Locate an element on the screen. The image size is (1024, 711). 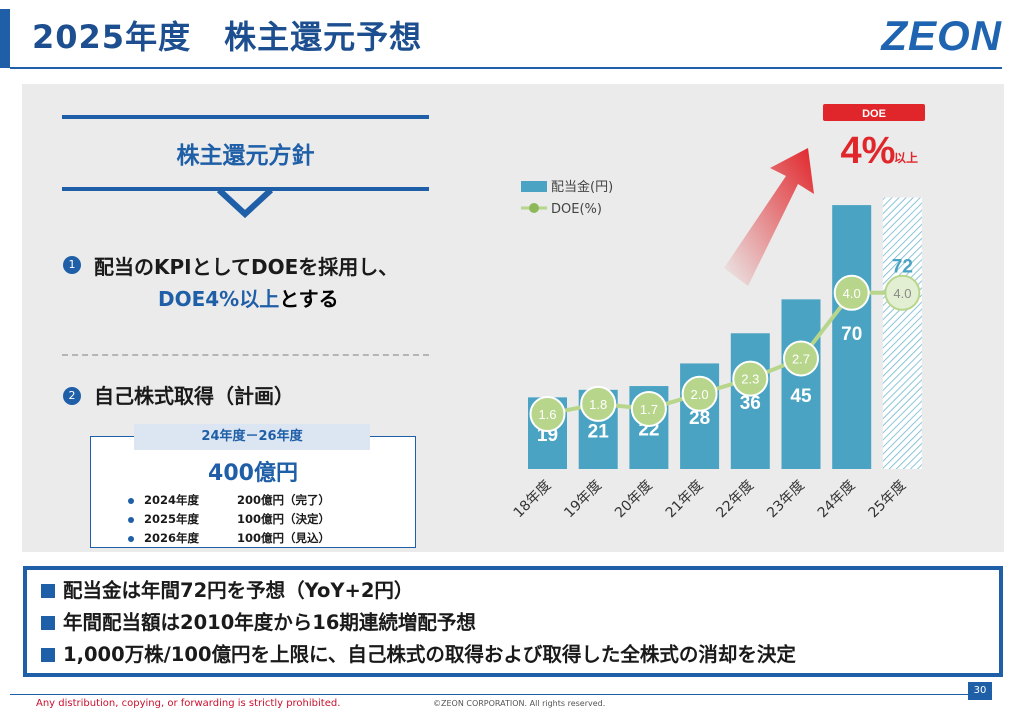
legend-swatch-dividend is located at coordinates (534, 186).